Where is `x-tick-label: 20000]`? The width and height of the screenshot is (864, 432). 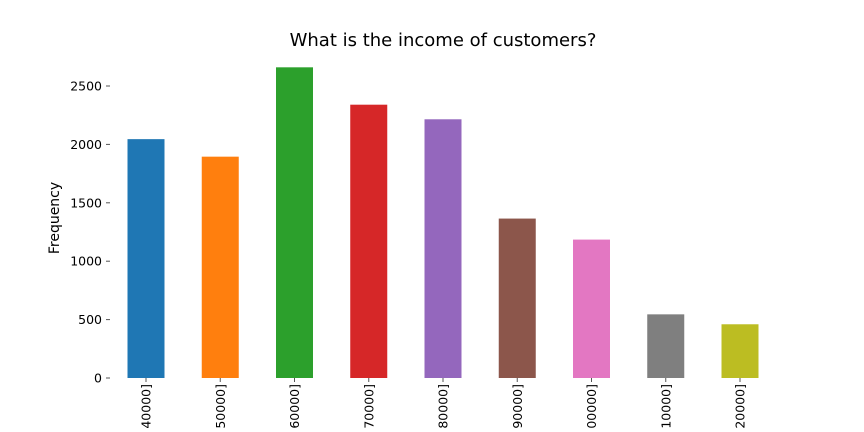
x-tick-label: 20000] is located at coordinates (740, 406).